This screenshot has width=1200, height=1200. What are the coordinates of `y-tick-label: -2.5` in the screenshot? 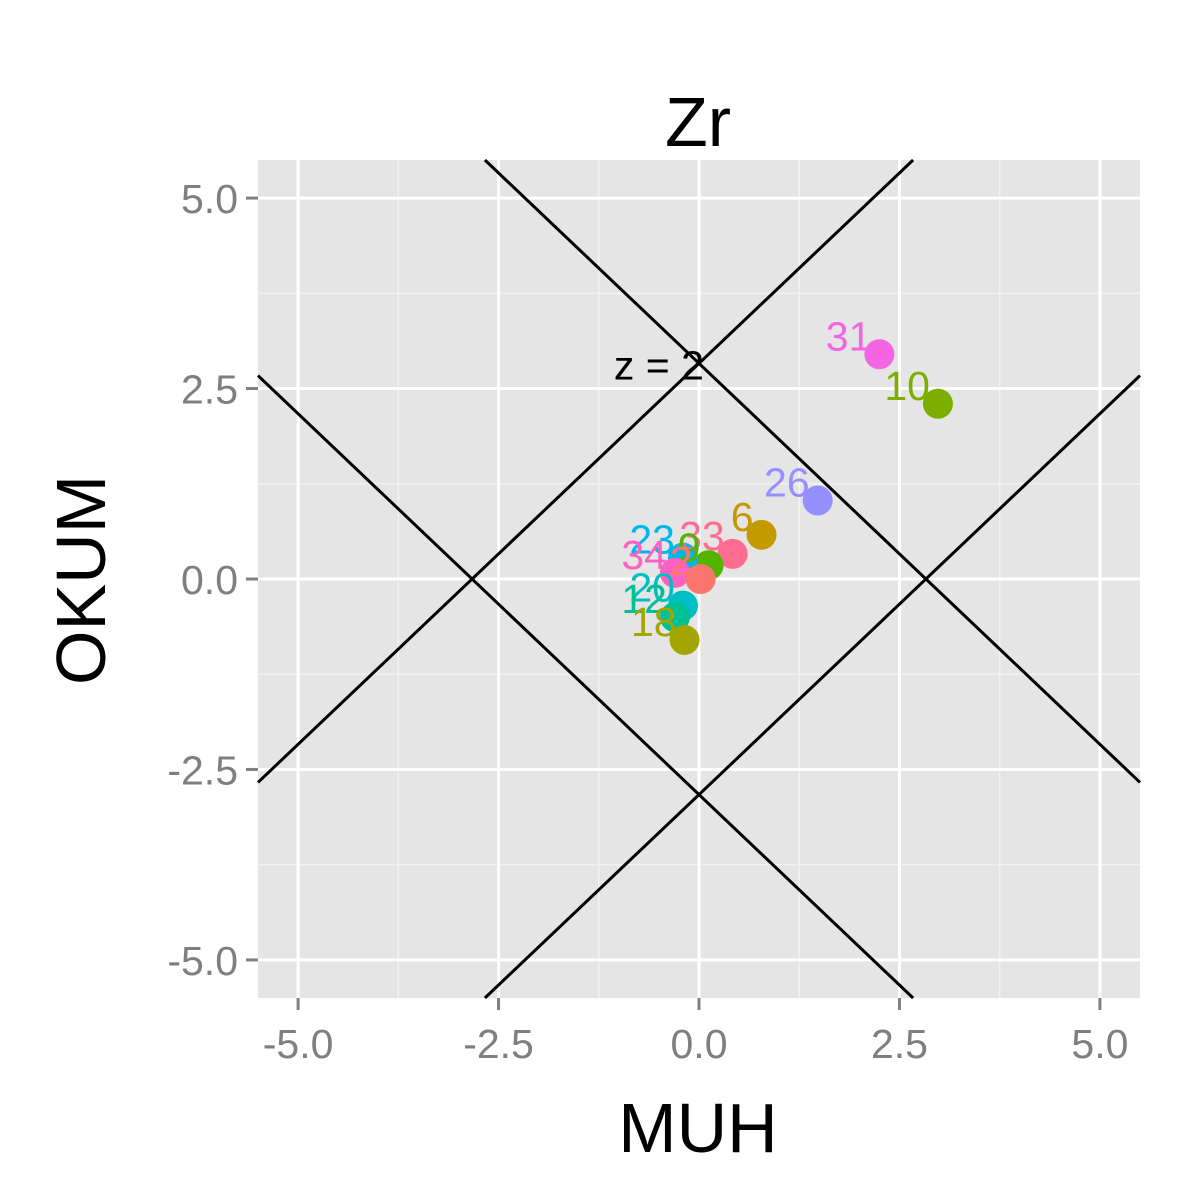 It's located at (202, 770).